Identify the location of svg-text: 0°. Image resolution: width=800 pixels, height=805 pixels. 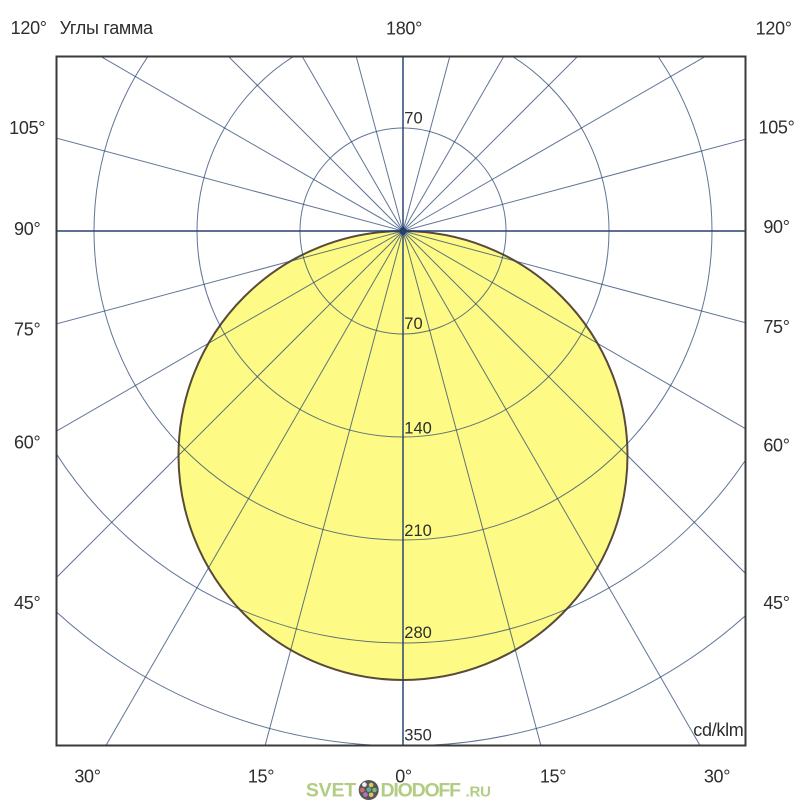
(403, 777).